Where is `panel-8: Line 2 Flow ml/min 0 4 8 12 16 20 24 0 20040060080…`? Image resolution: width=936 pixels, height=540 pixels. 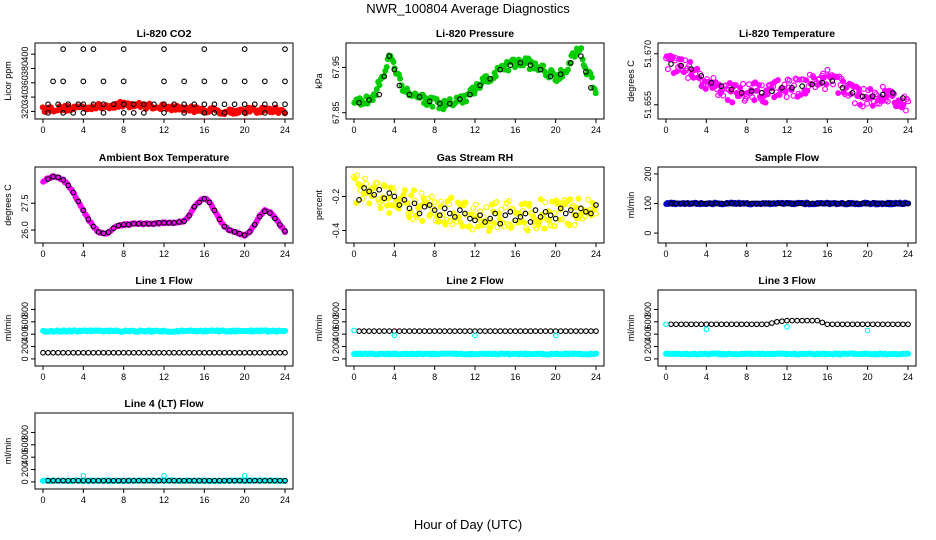 panel-8: Line 2 Flow ml/min 0 4 8 12 16 20 24 0 20040060080… is located at coordinates (459, 328).